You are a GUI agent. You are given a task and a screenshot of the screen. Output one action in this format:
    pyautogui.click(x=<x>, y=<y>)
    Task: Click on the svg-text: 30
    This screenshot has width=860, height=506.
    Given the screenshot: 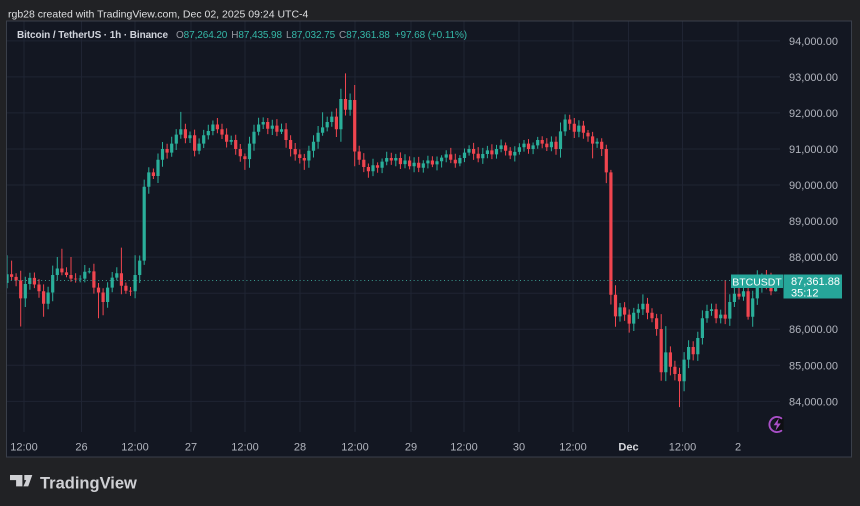 What is the action you would take?
    pyautogui.click(x=519, y=448)
    